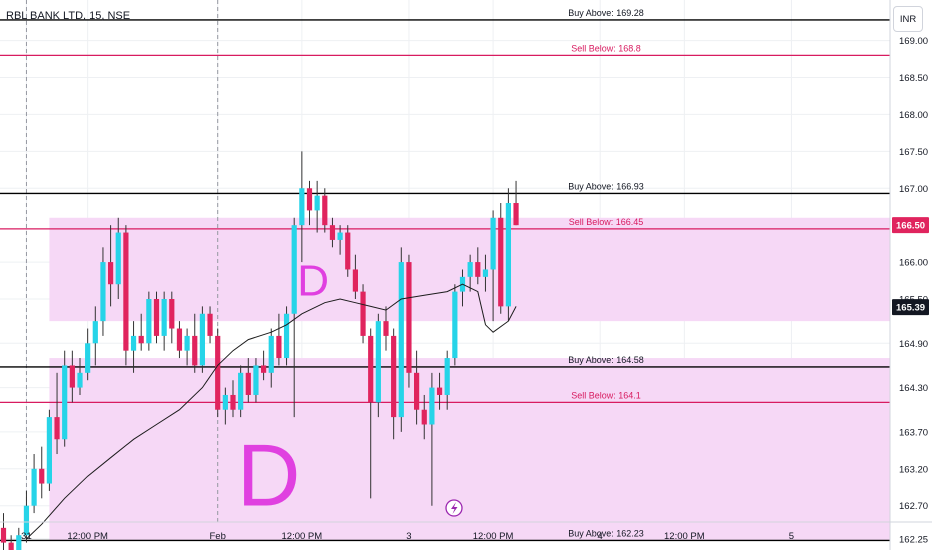 Image resolution: width=932 pixels, height=550 pixels. What do you see at coordinates (913, 189) in the screenshot?
I see `y-tick-label: 167.00` at bounding box center [913, 189].